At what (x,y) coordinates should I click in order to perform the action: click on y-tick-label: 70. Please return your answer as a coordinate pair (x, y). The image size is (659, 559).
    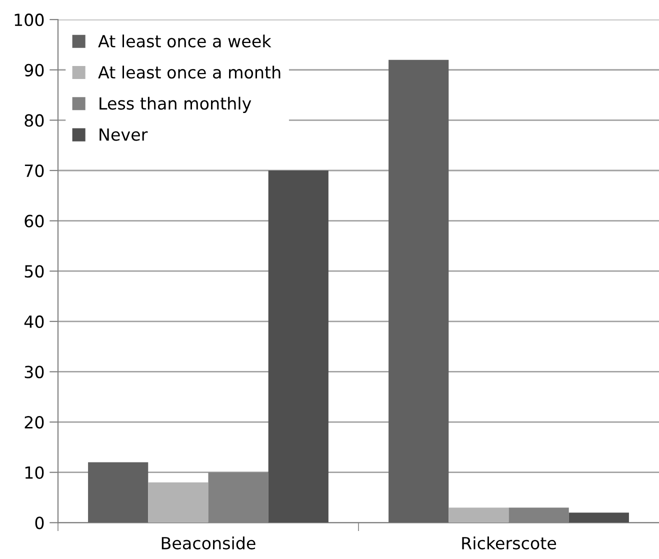
    Looking at the image, I should click on (34, 171).